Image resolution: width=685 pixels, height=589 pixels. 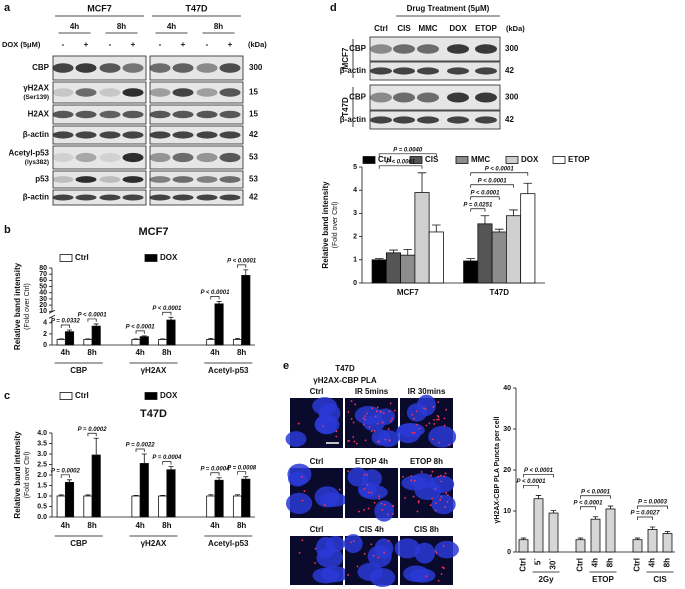 What do you see at coordinates (580, 565) in the screenshot?
I see `x-tick-label: Ctrl` at bounding box center [580, 565].